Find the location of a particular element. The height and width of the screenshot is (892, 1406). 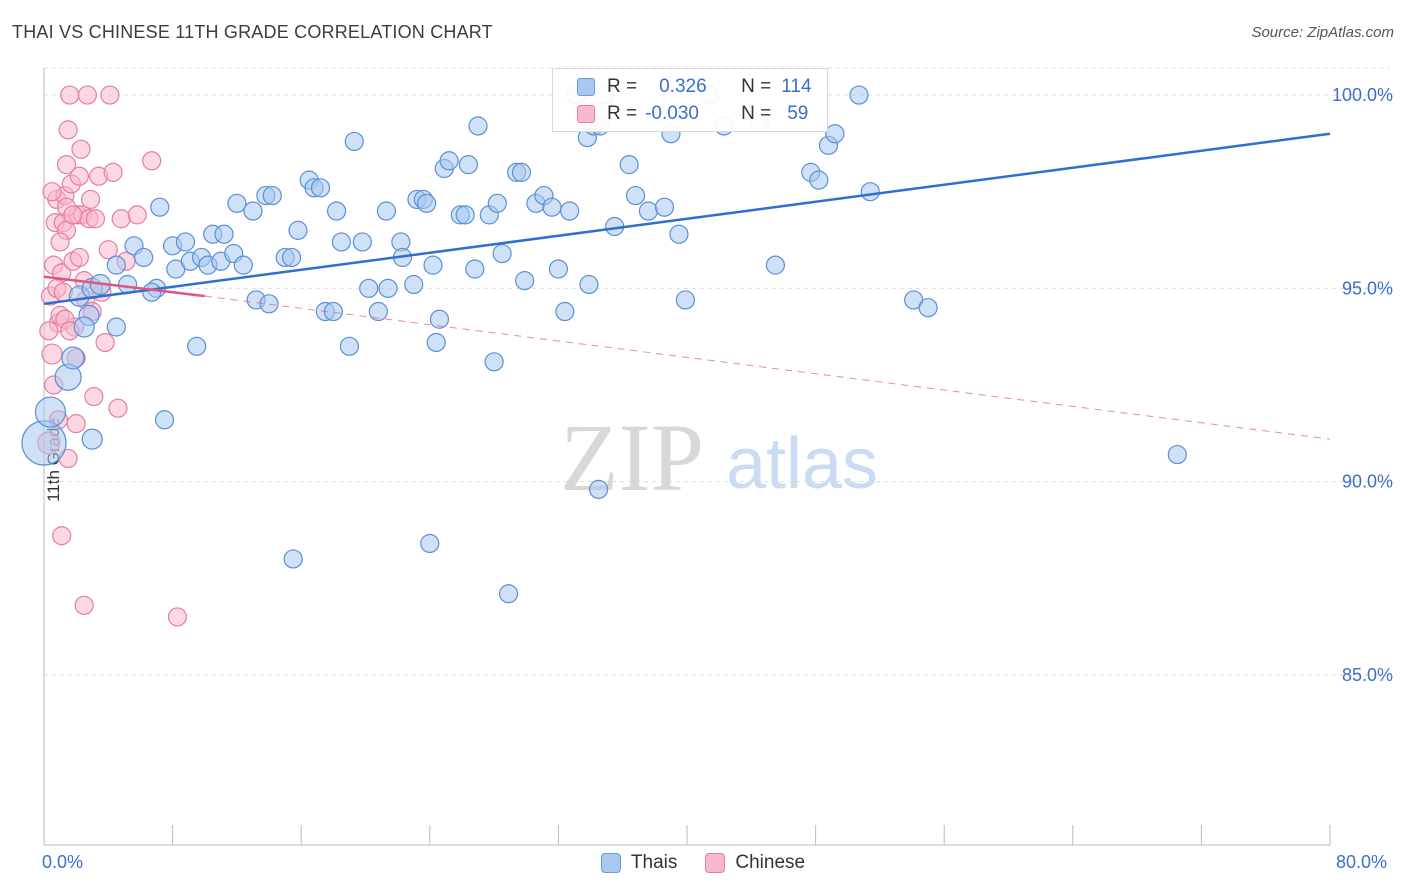

legend-label-chinese: Chinese is located at coordinates (770, 862).